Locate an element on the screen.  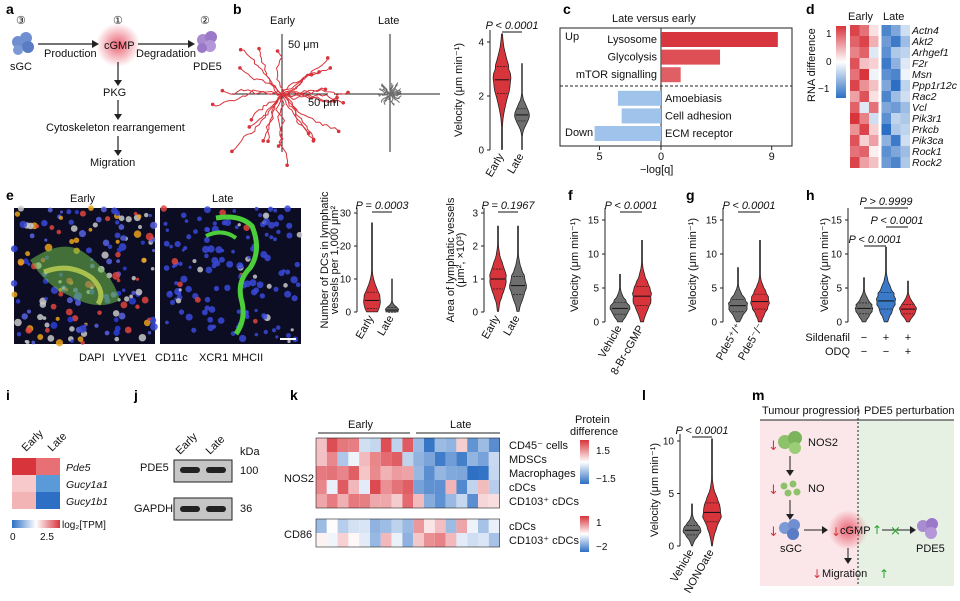
c-frame is located at coordinates (676, 87).